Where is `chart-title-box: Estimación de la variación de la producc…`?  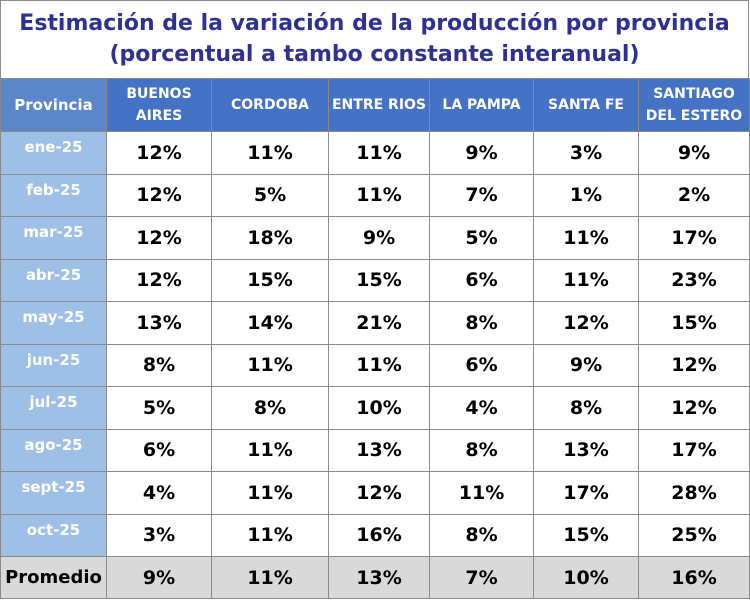 chart-title-box: Estimación de la variación de la producc… is located at coordinates (374, 39).